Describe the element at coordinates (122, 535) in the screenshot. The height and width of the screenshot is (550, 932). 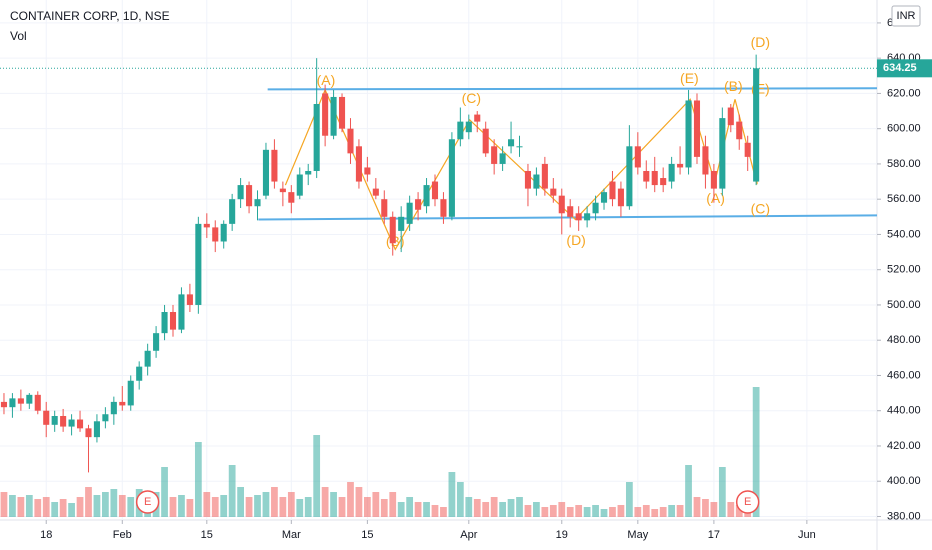
I see `x-tick-label: Feb` at that location.